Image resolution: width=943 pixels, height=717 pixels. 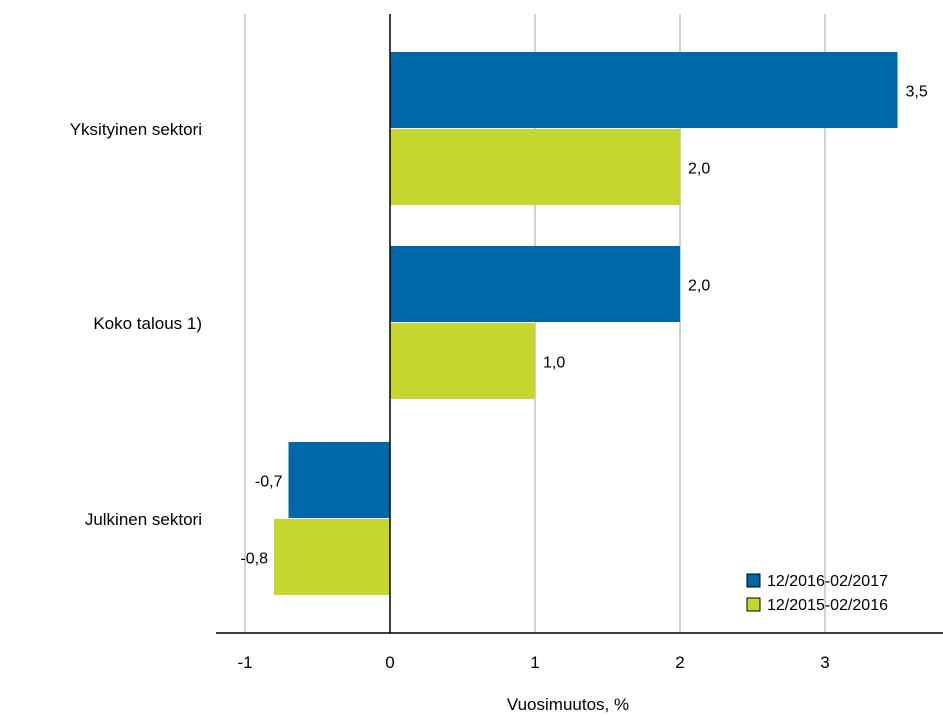 What do you see at coordinates (568, 704) in the screenshot?
I see `x-axis-title: Vuosimuutos, %` at bounding box center [568, 704].